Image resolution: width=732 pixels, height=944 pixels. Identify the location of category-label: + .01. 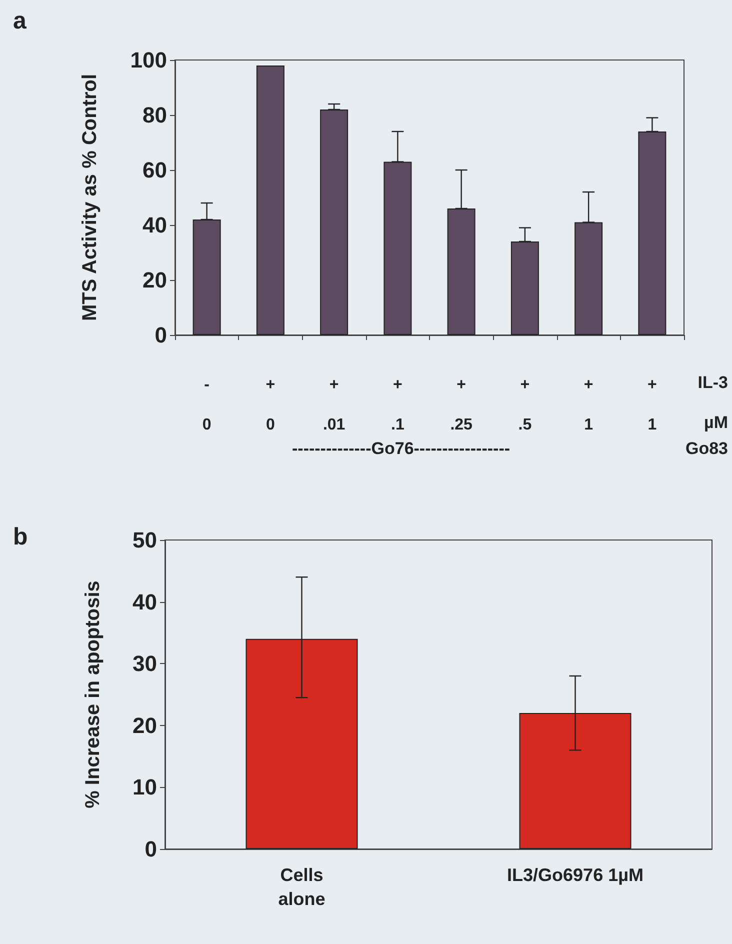
(334, 405).